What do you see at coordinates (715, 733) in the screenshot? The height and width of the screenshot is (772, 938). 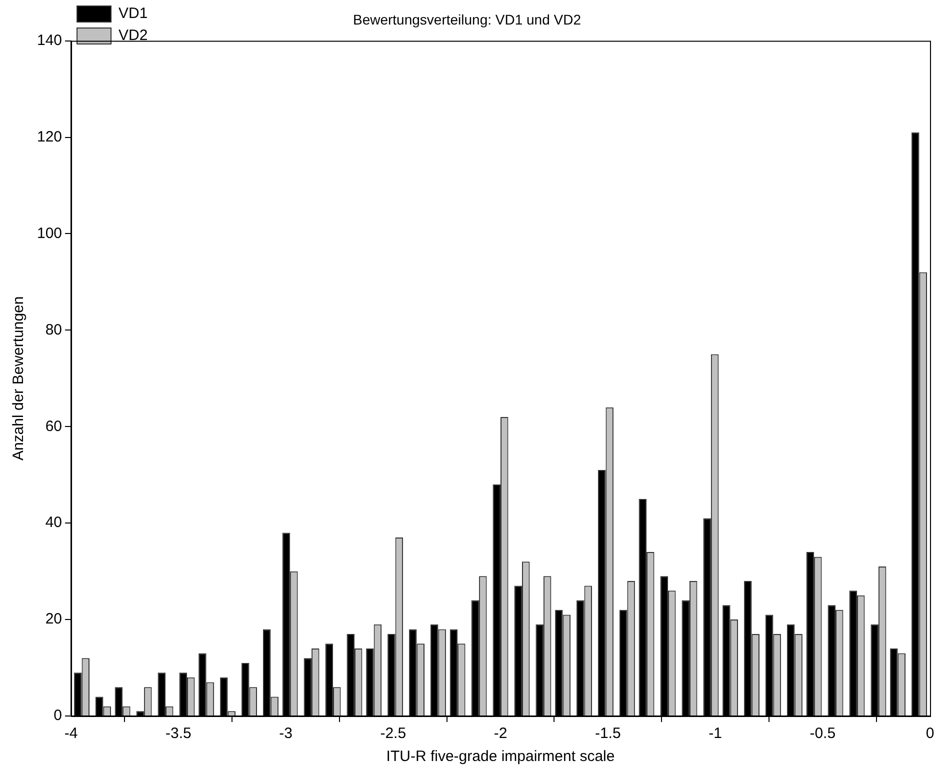 I see `x-tick-label: -1` at bounding box center [715, 733].